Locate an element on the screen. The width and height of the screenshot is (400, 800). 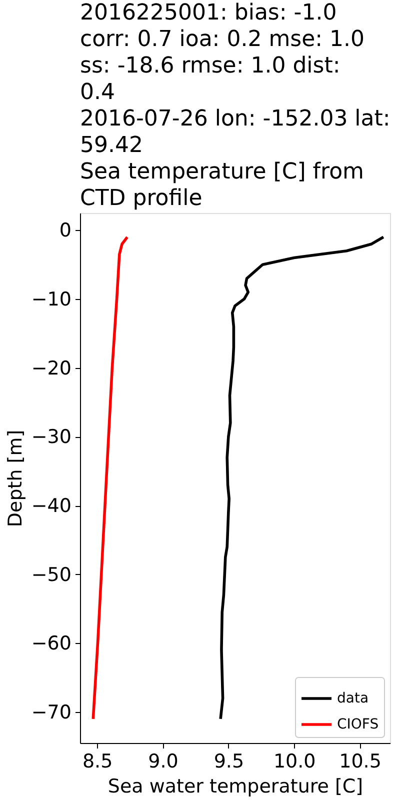
x-tick-label: 9.5 is located at coordinates (229, 761).